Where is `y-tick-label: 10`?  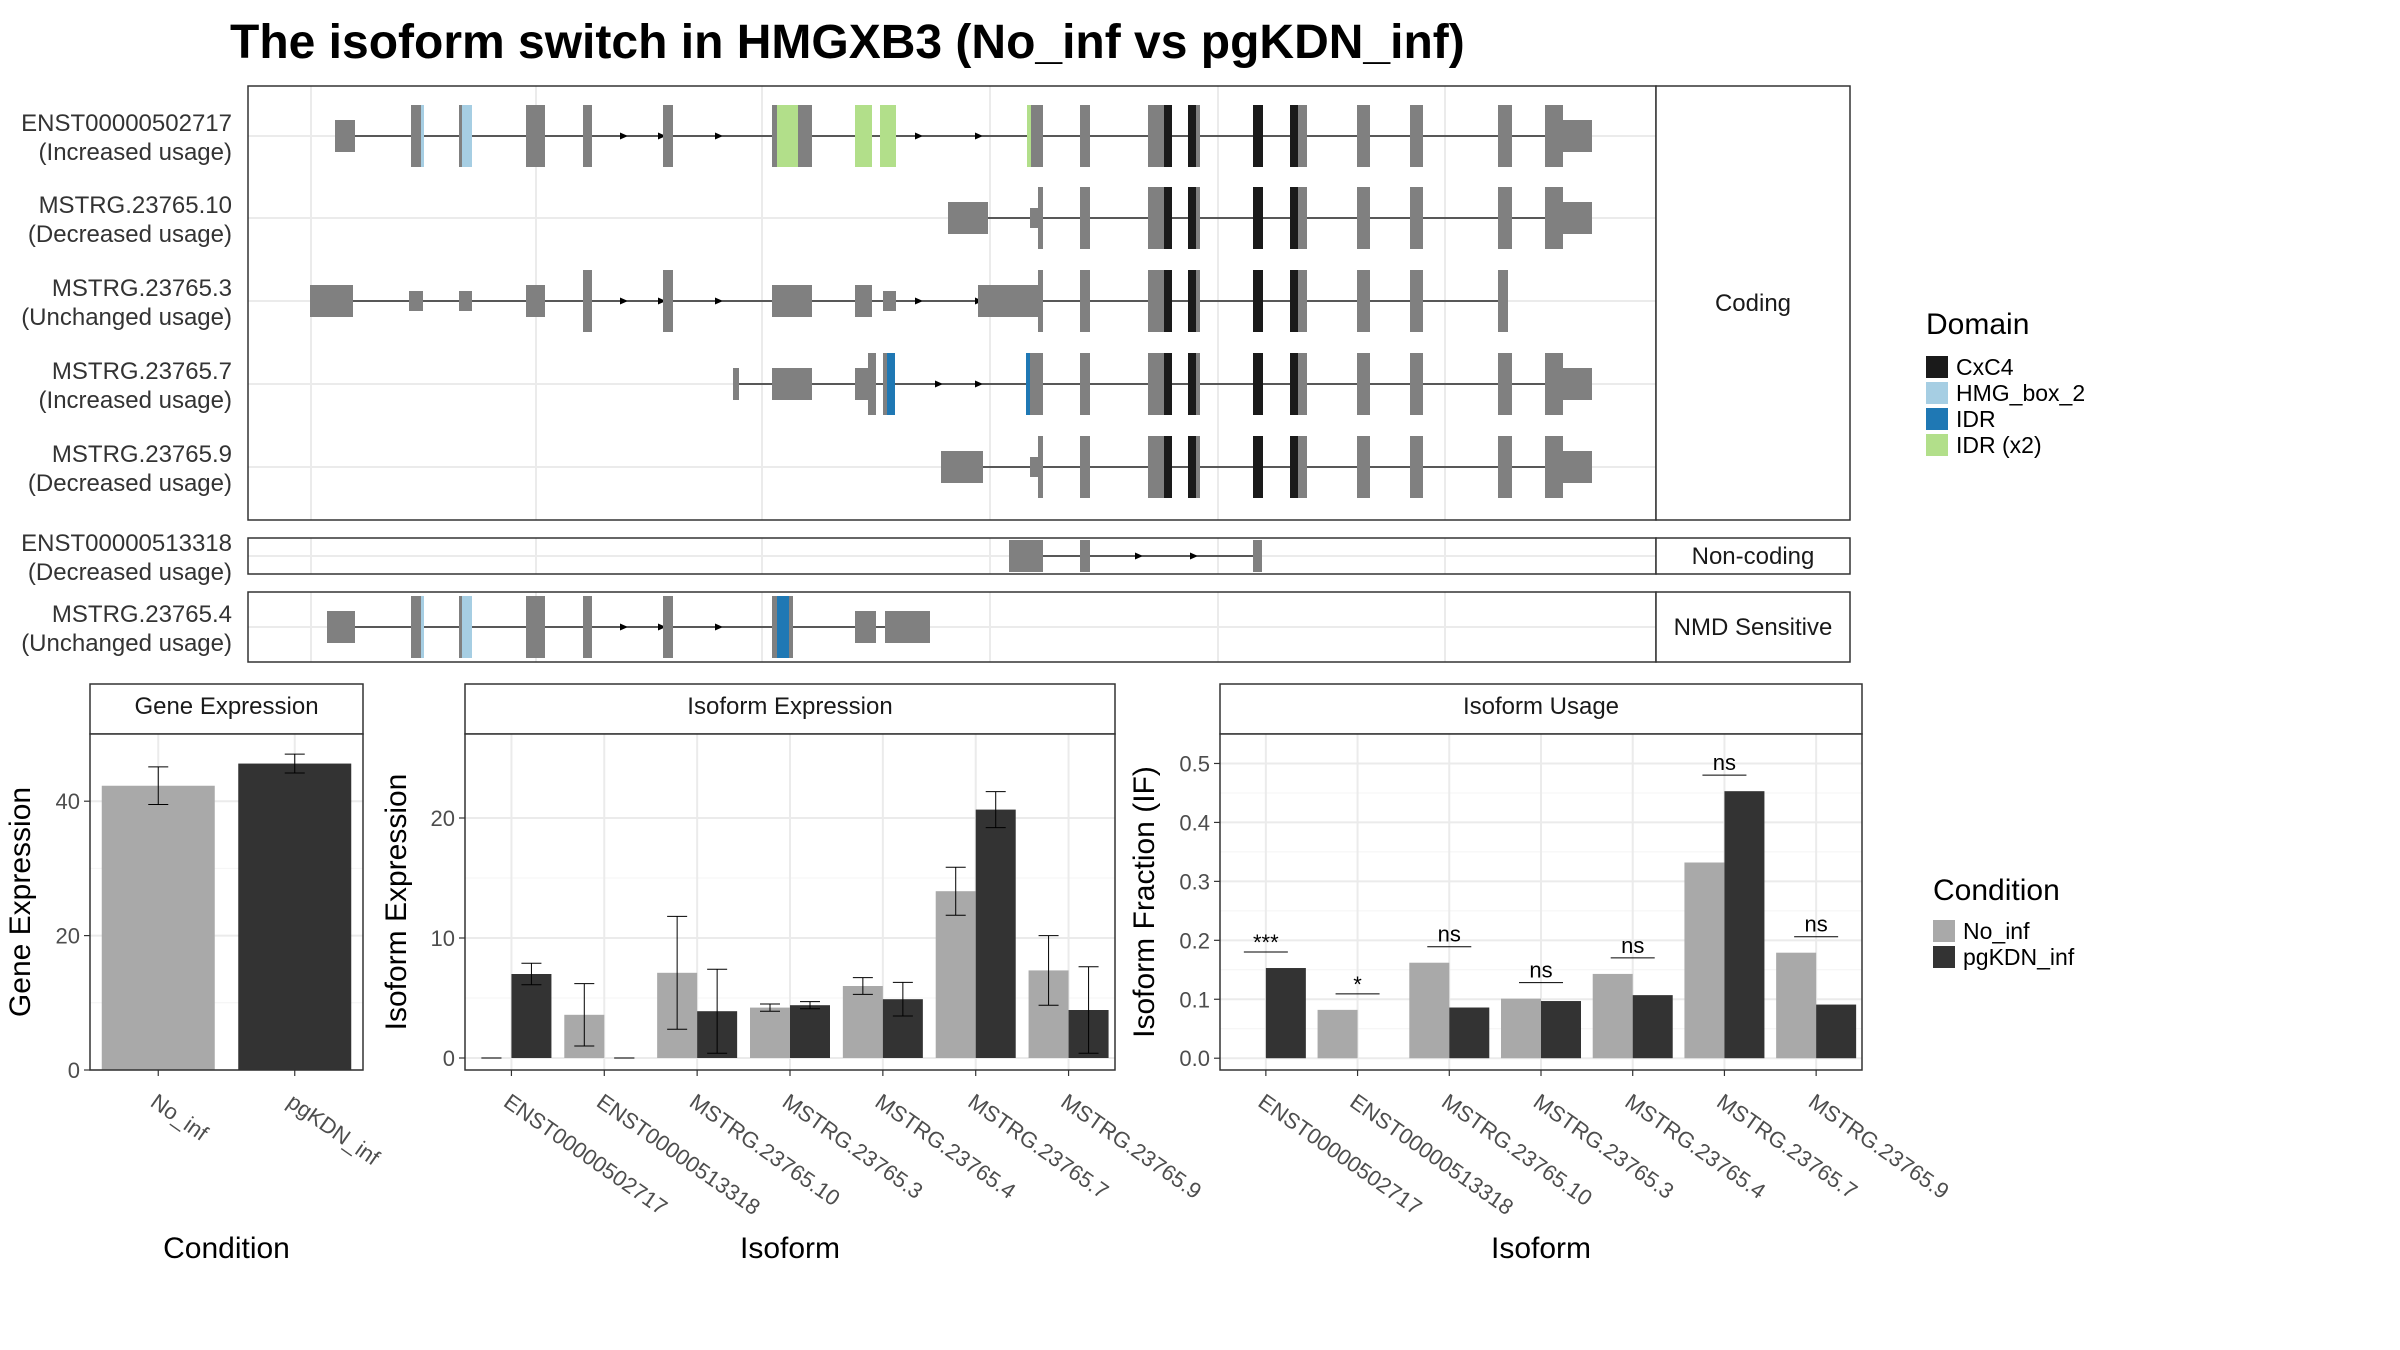
y-tick-label: 10 is located at coordinates (443, 938).